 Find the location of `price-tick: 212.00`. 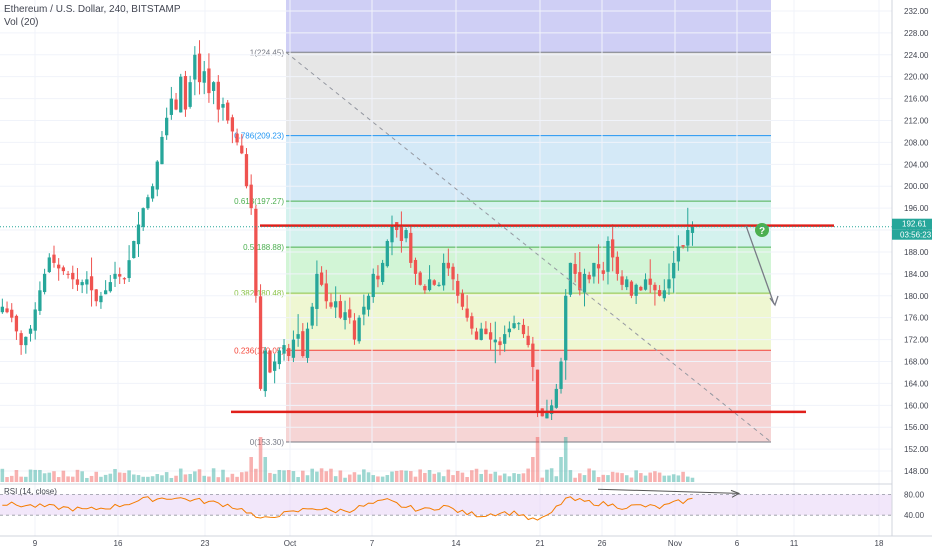

price-tick: 212.00 is located at coordinates (916, 121).